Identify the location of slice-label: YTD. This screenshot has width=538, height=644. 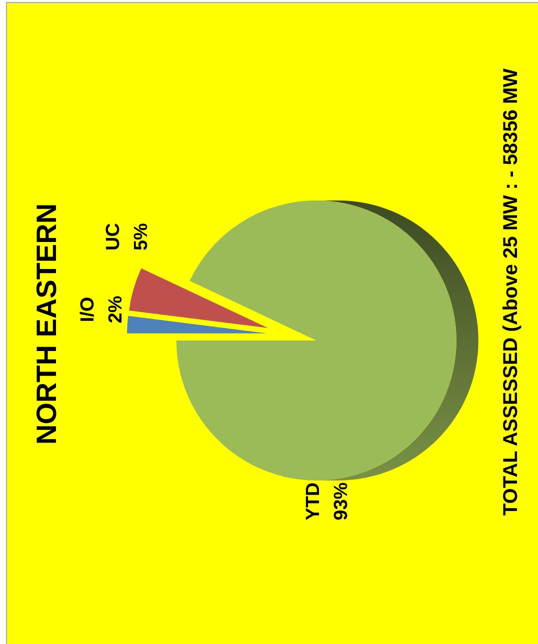
(313, 501).